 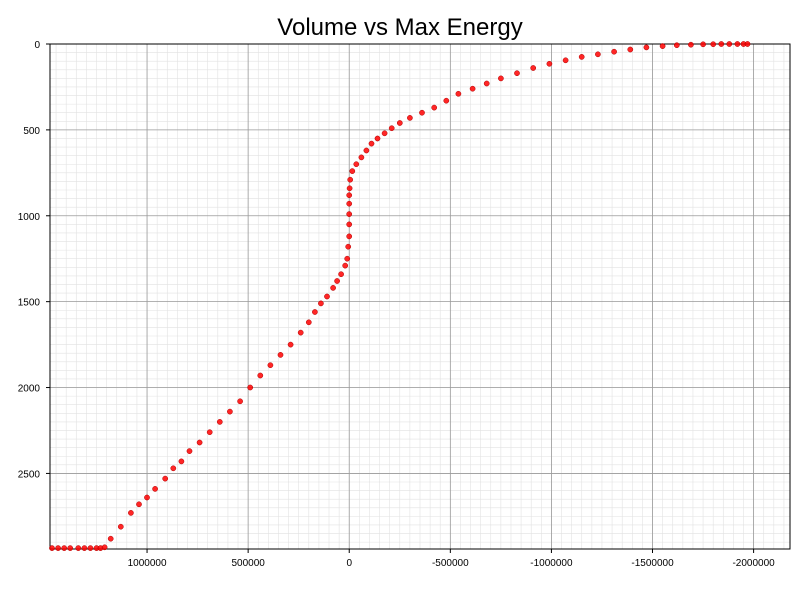 I want to click on x-tick-label: 1000000, so click(x=147, y=563).